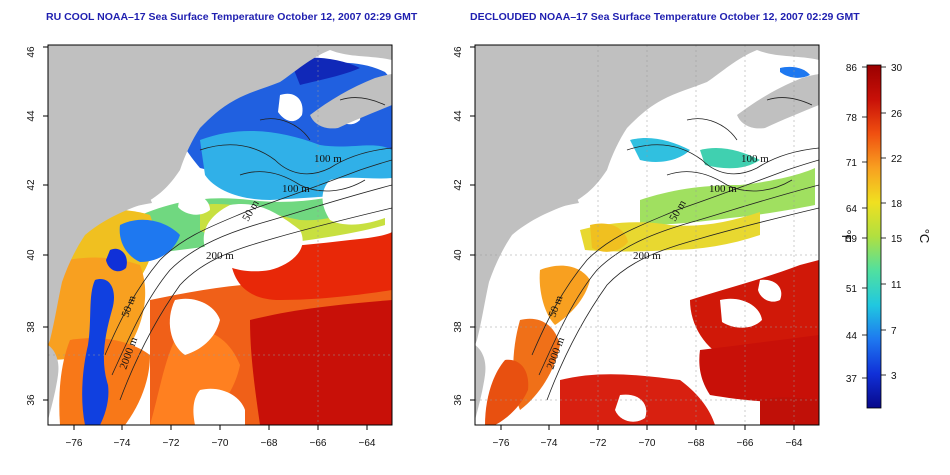 This screenshot has width=950, height=475. I want to click on colorbar-fahrenheit-tick: 51, so click(852, 289).